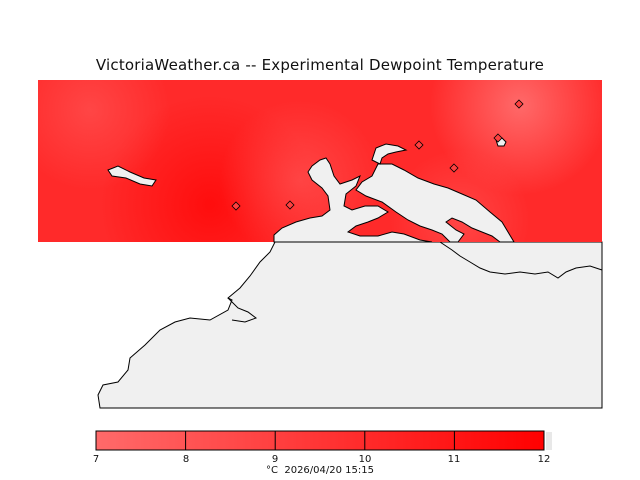  What do you see at coordinates (96, 459) in the screenshot?
I see `colorbar-tick-label: 7` at bounding box center [96, 459].